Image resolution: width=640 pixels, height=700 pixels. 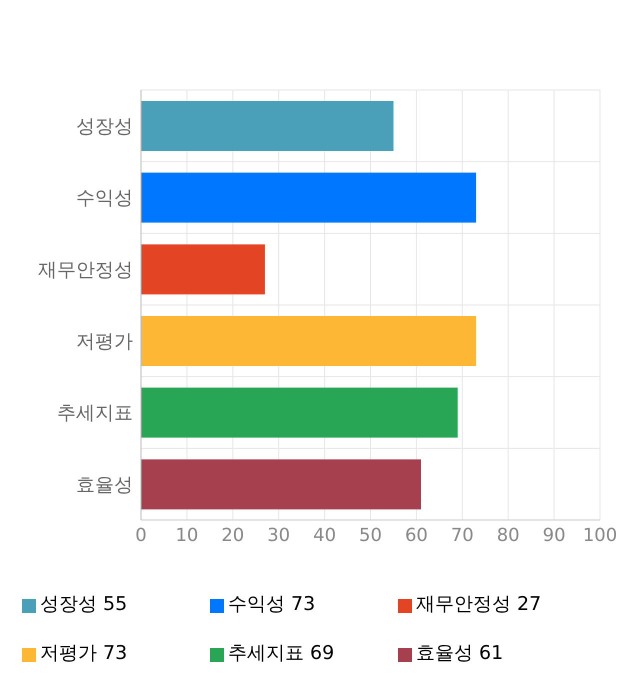 What do you see at coordinates (462, 535) in the screenshot?
I see `x-tick-label: 70` at bounding box center [462, 535].